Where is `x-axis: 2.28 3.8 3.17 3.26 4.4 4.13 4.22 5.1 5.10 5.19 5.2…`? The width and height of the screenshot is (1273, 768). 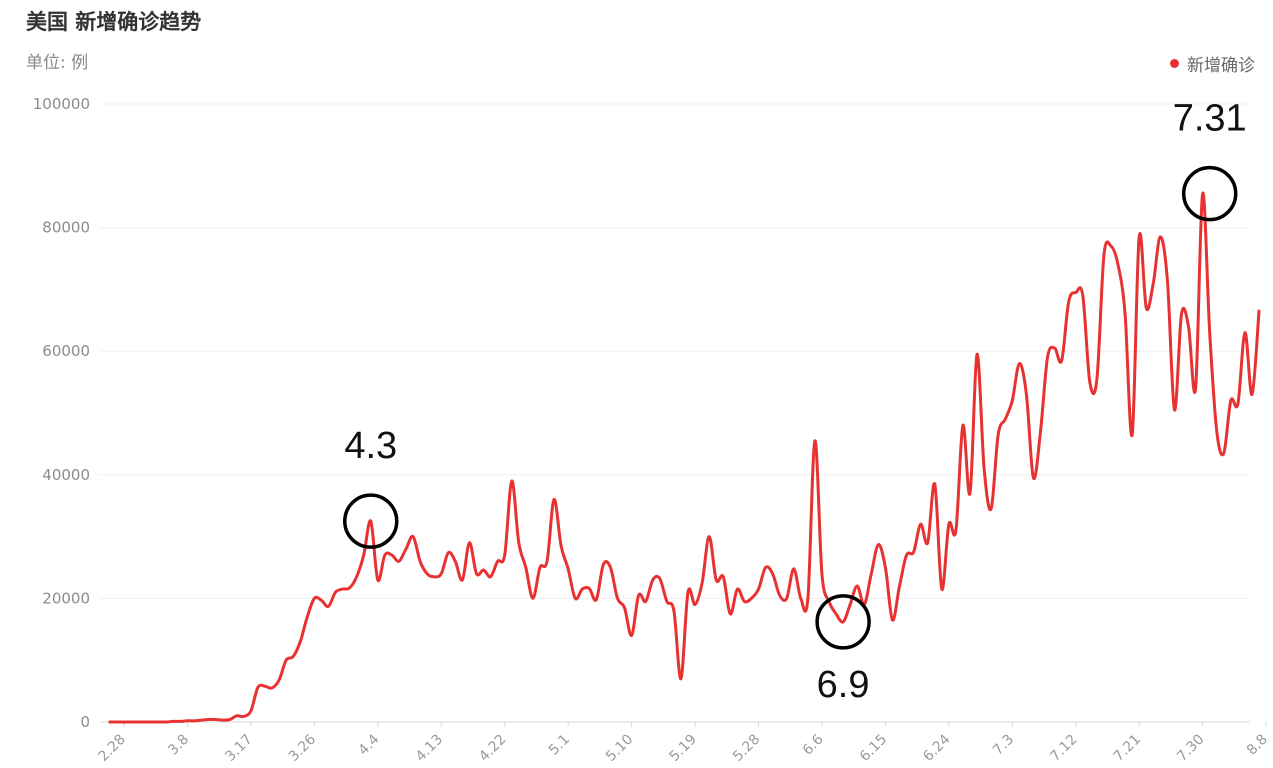 x-axis: 2.28 3.8 3.17 3.26 4.4 4.13 4.22 5.1 5.10 5.19 5.2… is located at coordinates (683, 743).